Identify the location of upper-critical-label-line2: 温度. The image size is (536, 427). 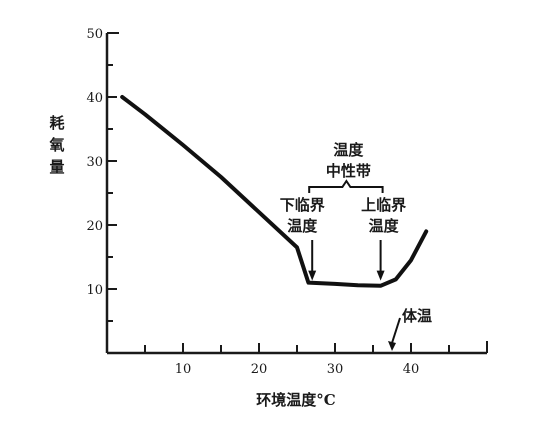
(384, 226).